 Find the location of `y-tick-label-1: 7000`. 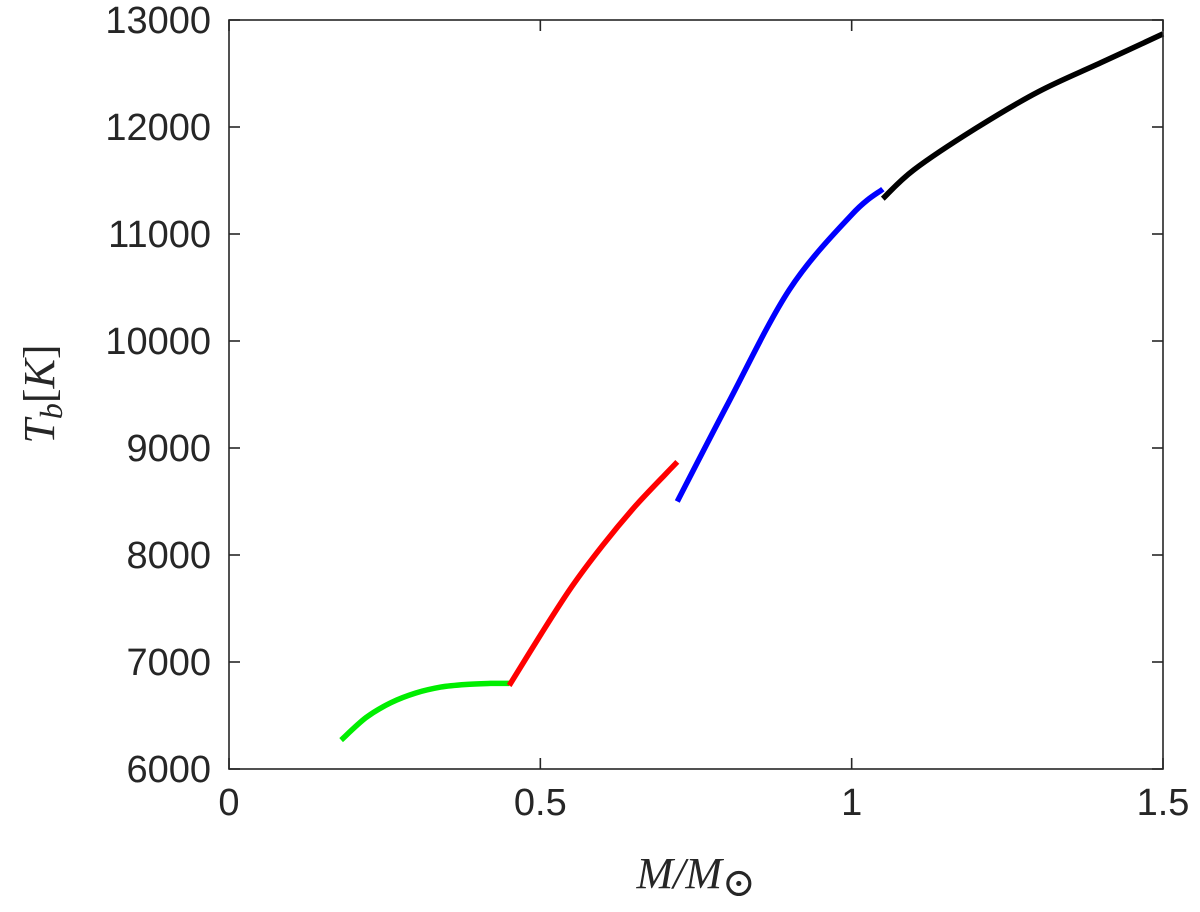

y-tick-label-1: 7000 is located at coordinates (168, 663).